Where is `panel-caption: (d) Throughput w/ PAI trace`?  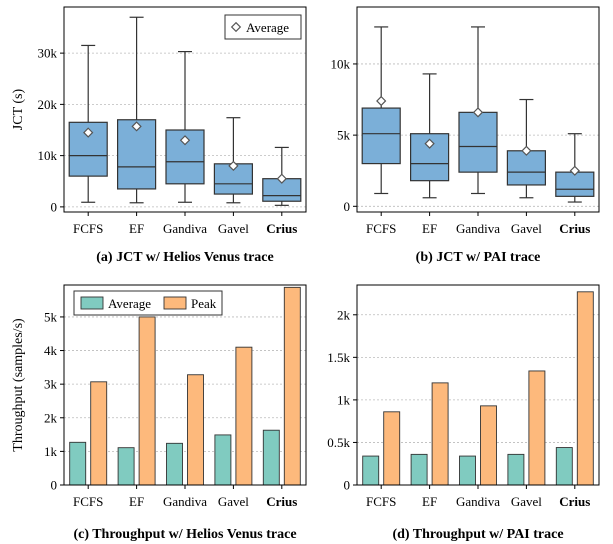
panel-caption: (d) Throughput w/ PAI trace is located at coordinates (477, 534).